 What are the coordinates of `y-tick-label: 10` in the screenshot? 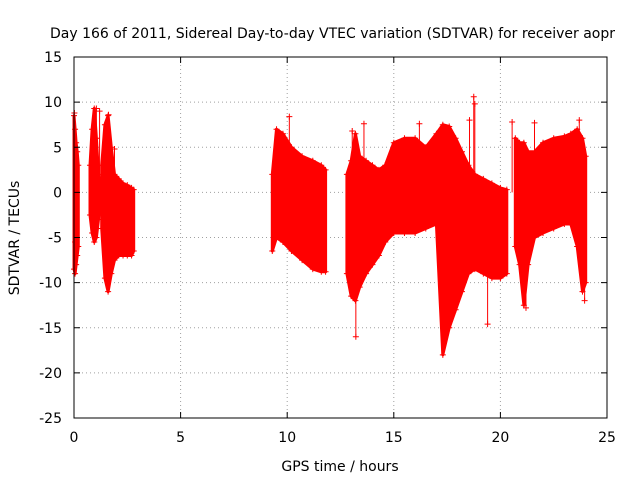 It's located at (53, 103).